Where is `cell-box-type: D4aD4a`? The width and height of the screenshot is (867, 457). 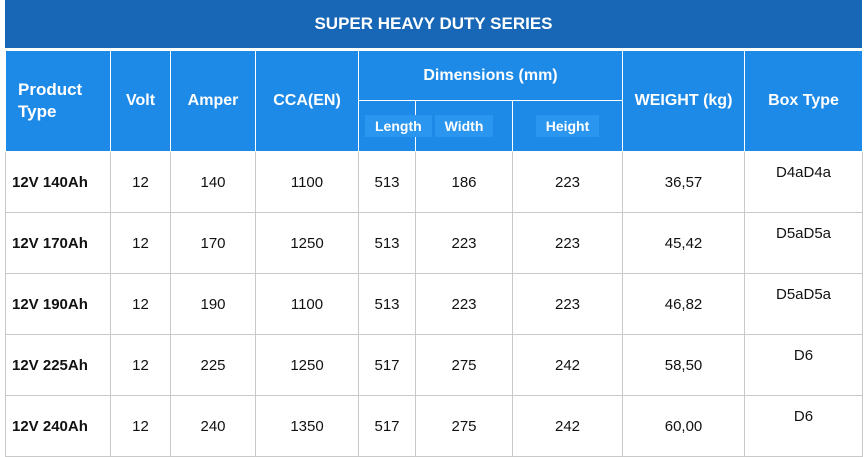 cell-box-type: D4aD4a is located at coordinates (804, 182).